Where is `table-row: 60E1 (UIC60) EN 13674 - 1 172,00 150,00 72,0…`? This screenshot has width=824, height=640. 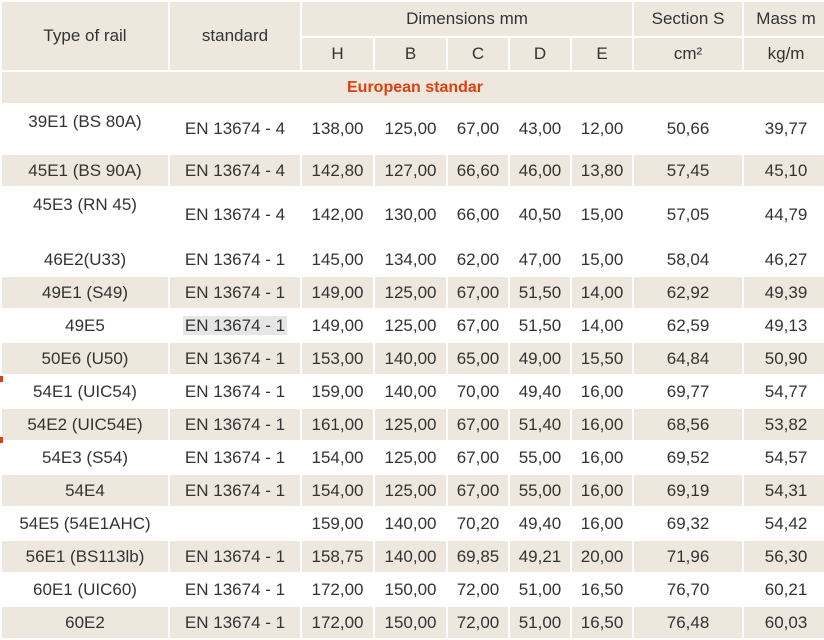
table-row: 60E1 (UIC60) EN 13674 - 1 172,00 150,00 72,0… is located at coordinates (413, 589).